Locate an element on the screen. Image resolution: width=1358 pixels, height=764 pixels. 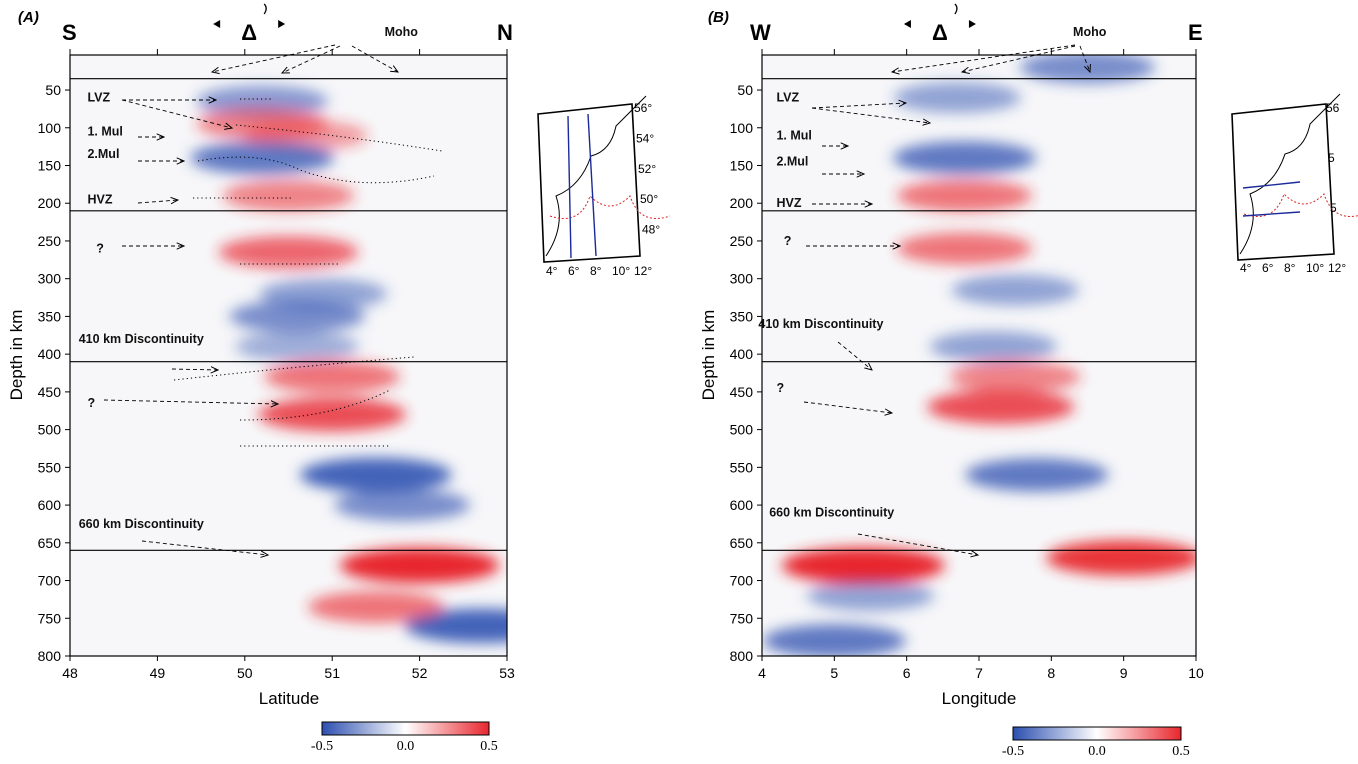
y-tick-label: 300 is located at coordinates (742, 279).